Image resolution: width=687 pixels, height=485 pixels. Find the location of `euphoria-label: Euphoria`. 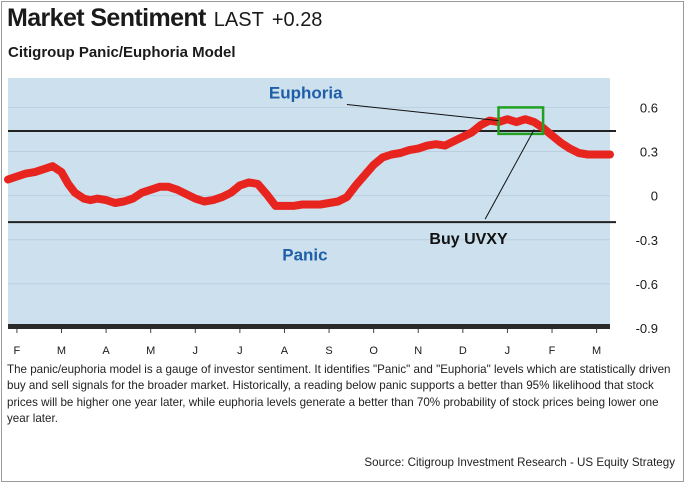

euphoria-label: Euphoria is located at coordinates (306, 93).